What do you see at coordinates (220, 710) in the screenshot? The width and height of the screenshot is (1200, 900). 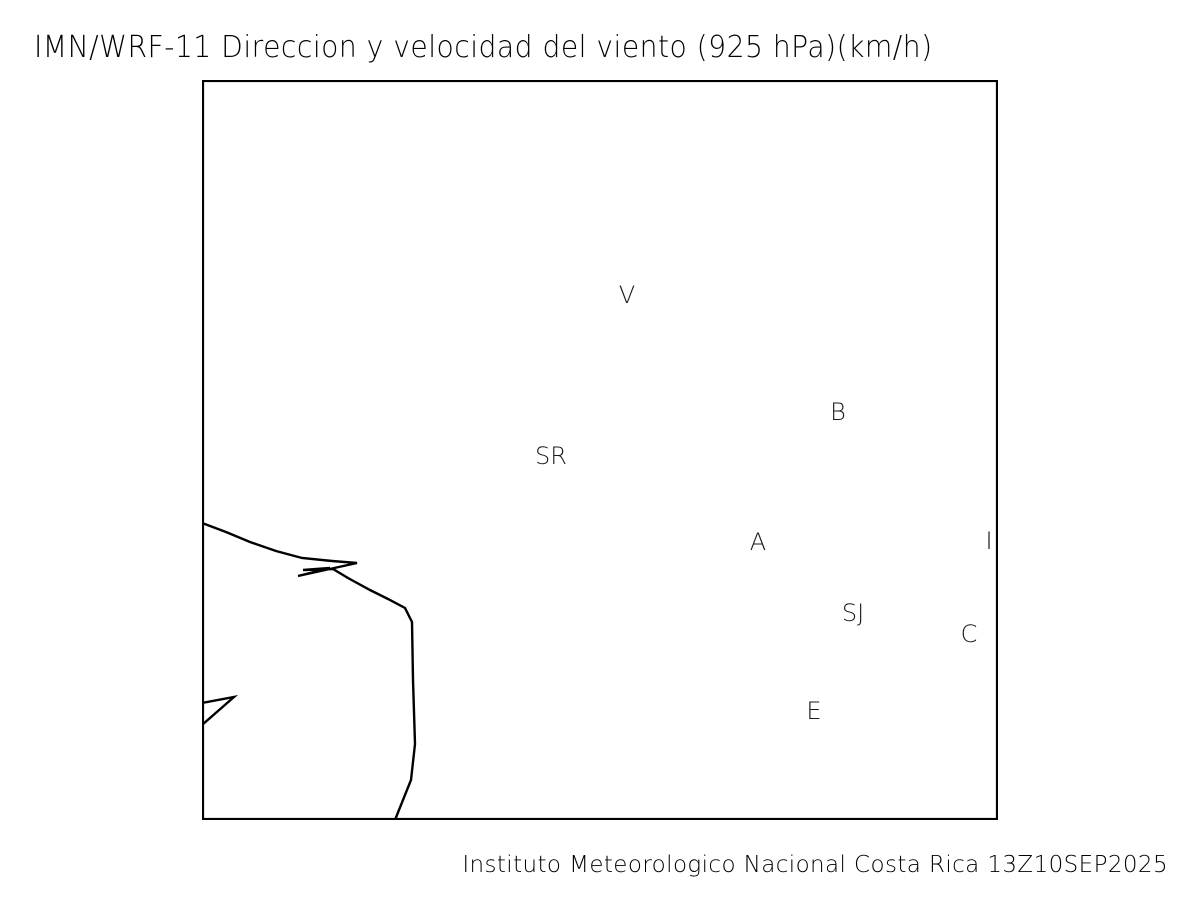 I see `coastline-inlet` at bounding box center [220, 710].